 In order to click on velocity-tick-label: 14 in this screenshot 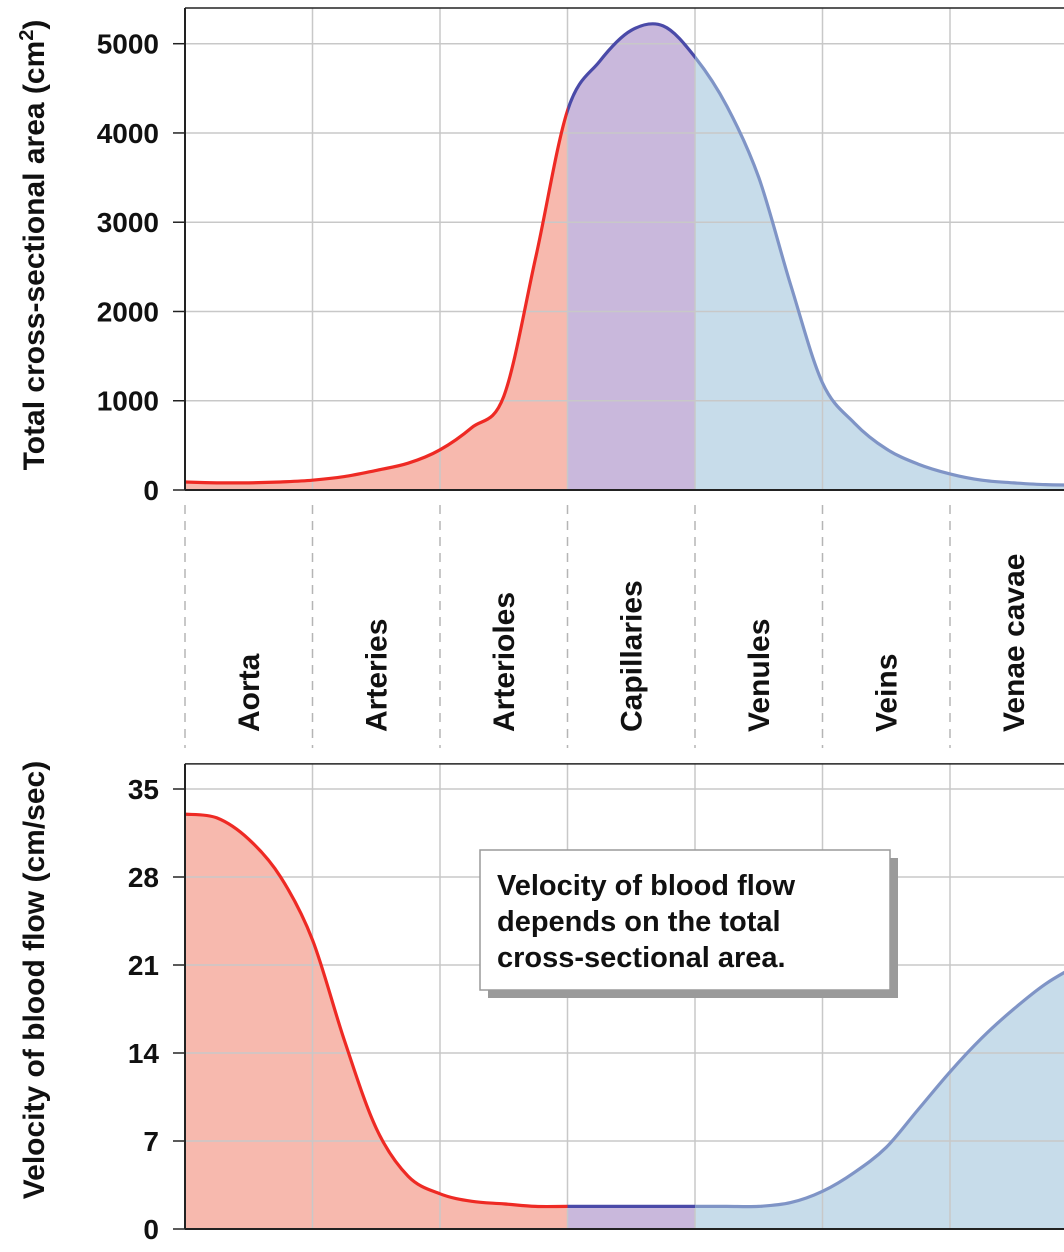, I will do `click(144, 1053)`.